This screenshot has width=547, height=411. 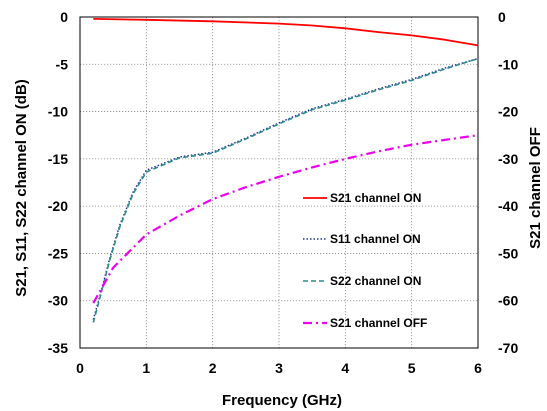 What do you see at coordinates (62, 64) in the screenshot?
I see `left-y-tick-label: -5` at bounding box center [62, 64].